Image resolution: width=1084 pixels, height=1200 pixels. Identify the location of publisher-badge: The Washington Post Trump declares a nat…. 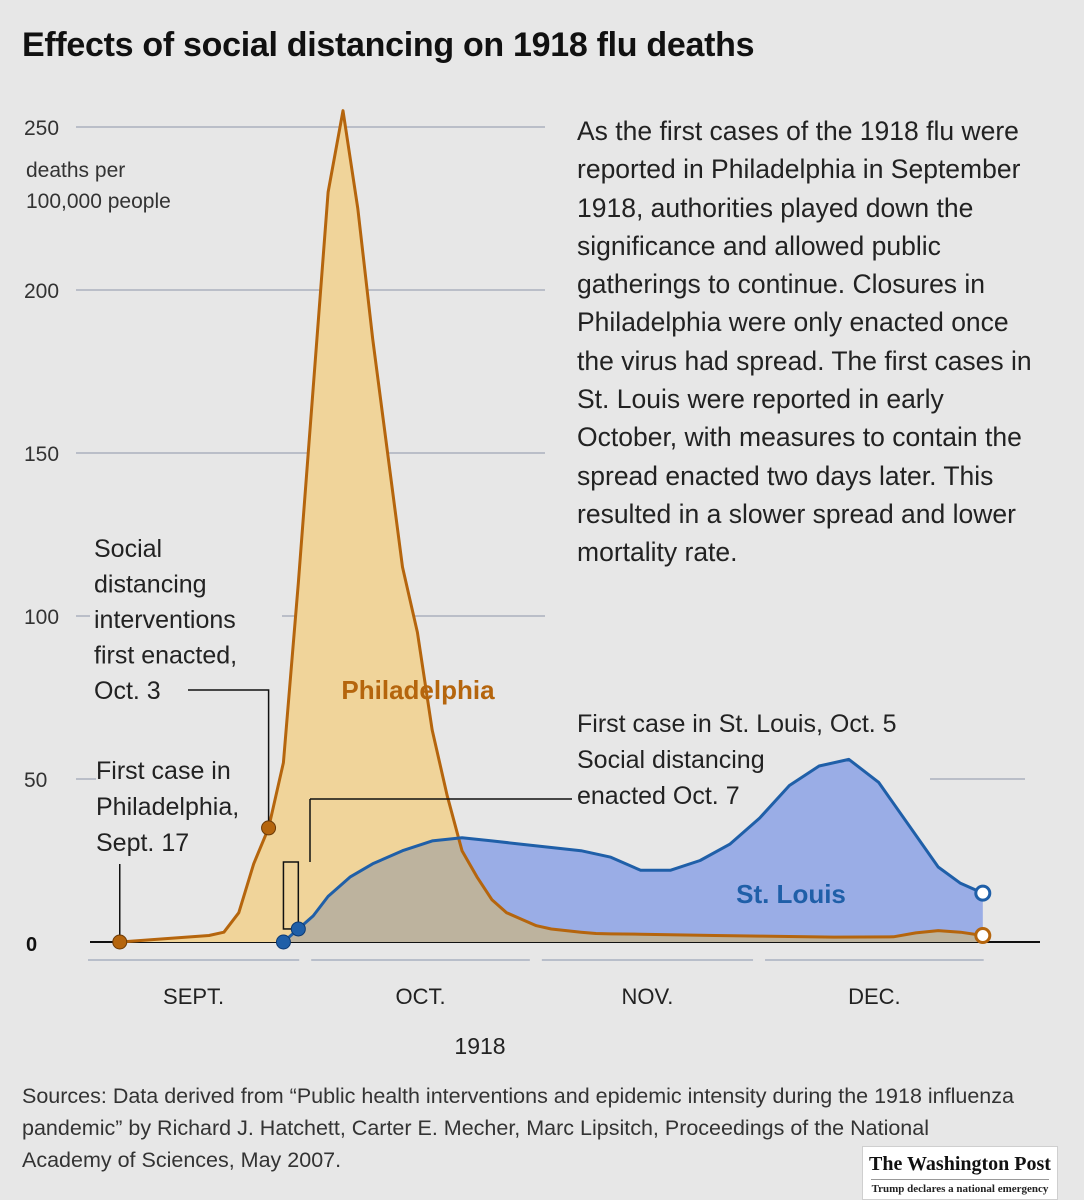
(960, 1173).